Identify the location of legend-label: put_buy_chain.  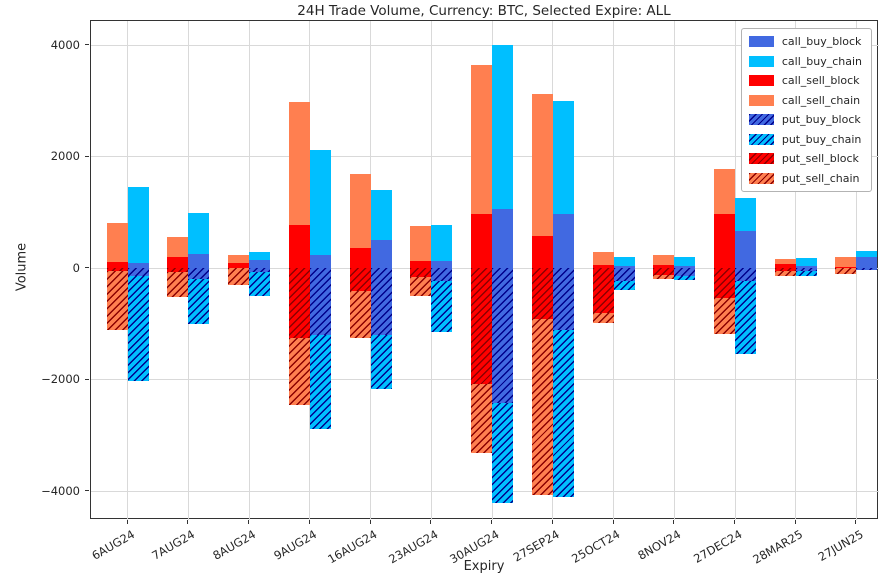
(821, 139).